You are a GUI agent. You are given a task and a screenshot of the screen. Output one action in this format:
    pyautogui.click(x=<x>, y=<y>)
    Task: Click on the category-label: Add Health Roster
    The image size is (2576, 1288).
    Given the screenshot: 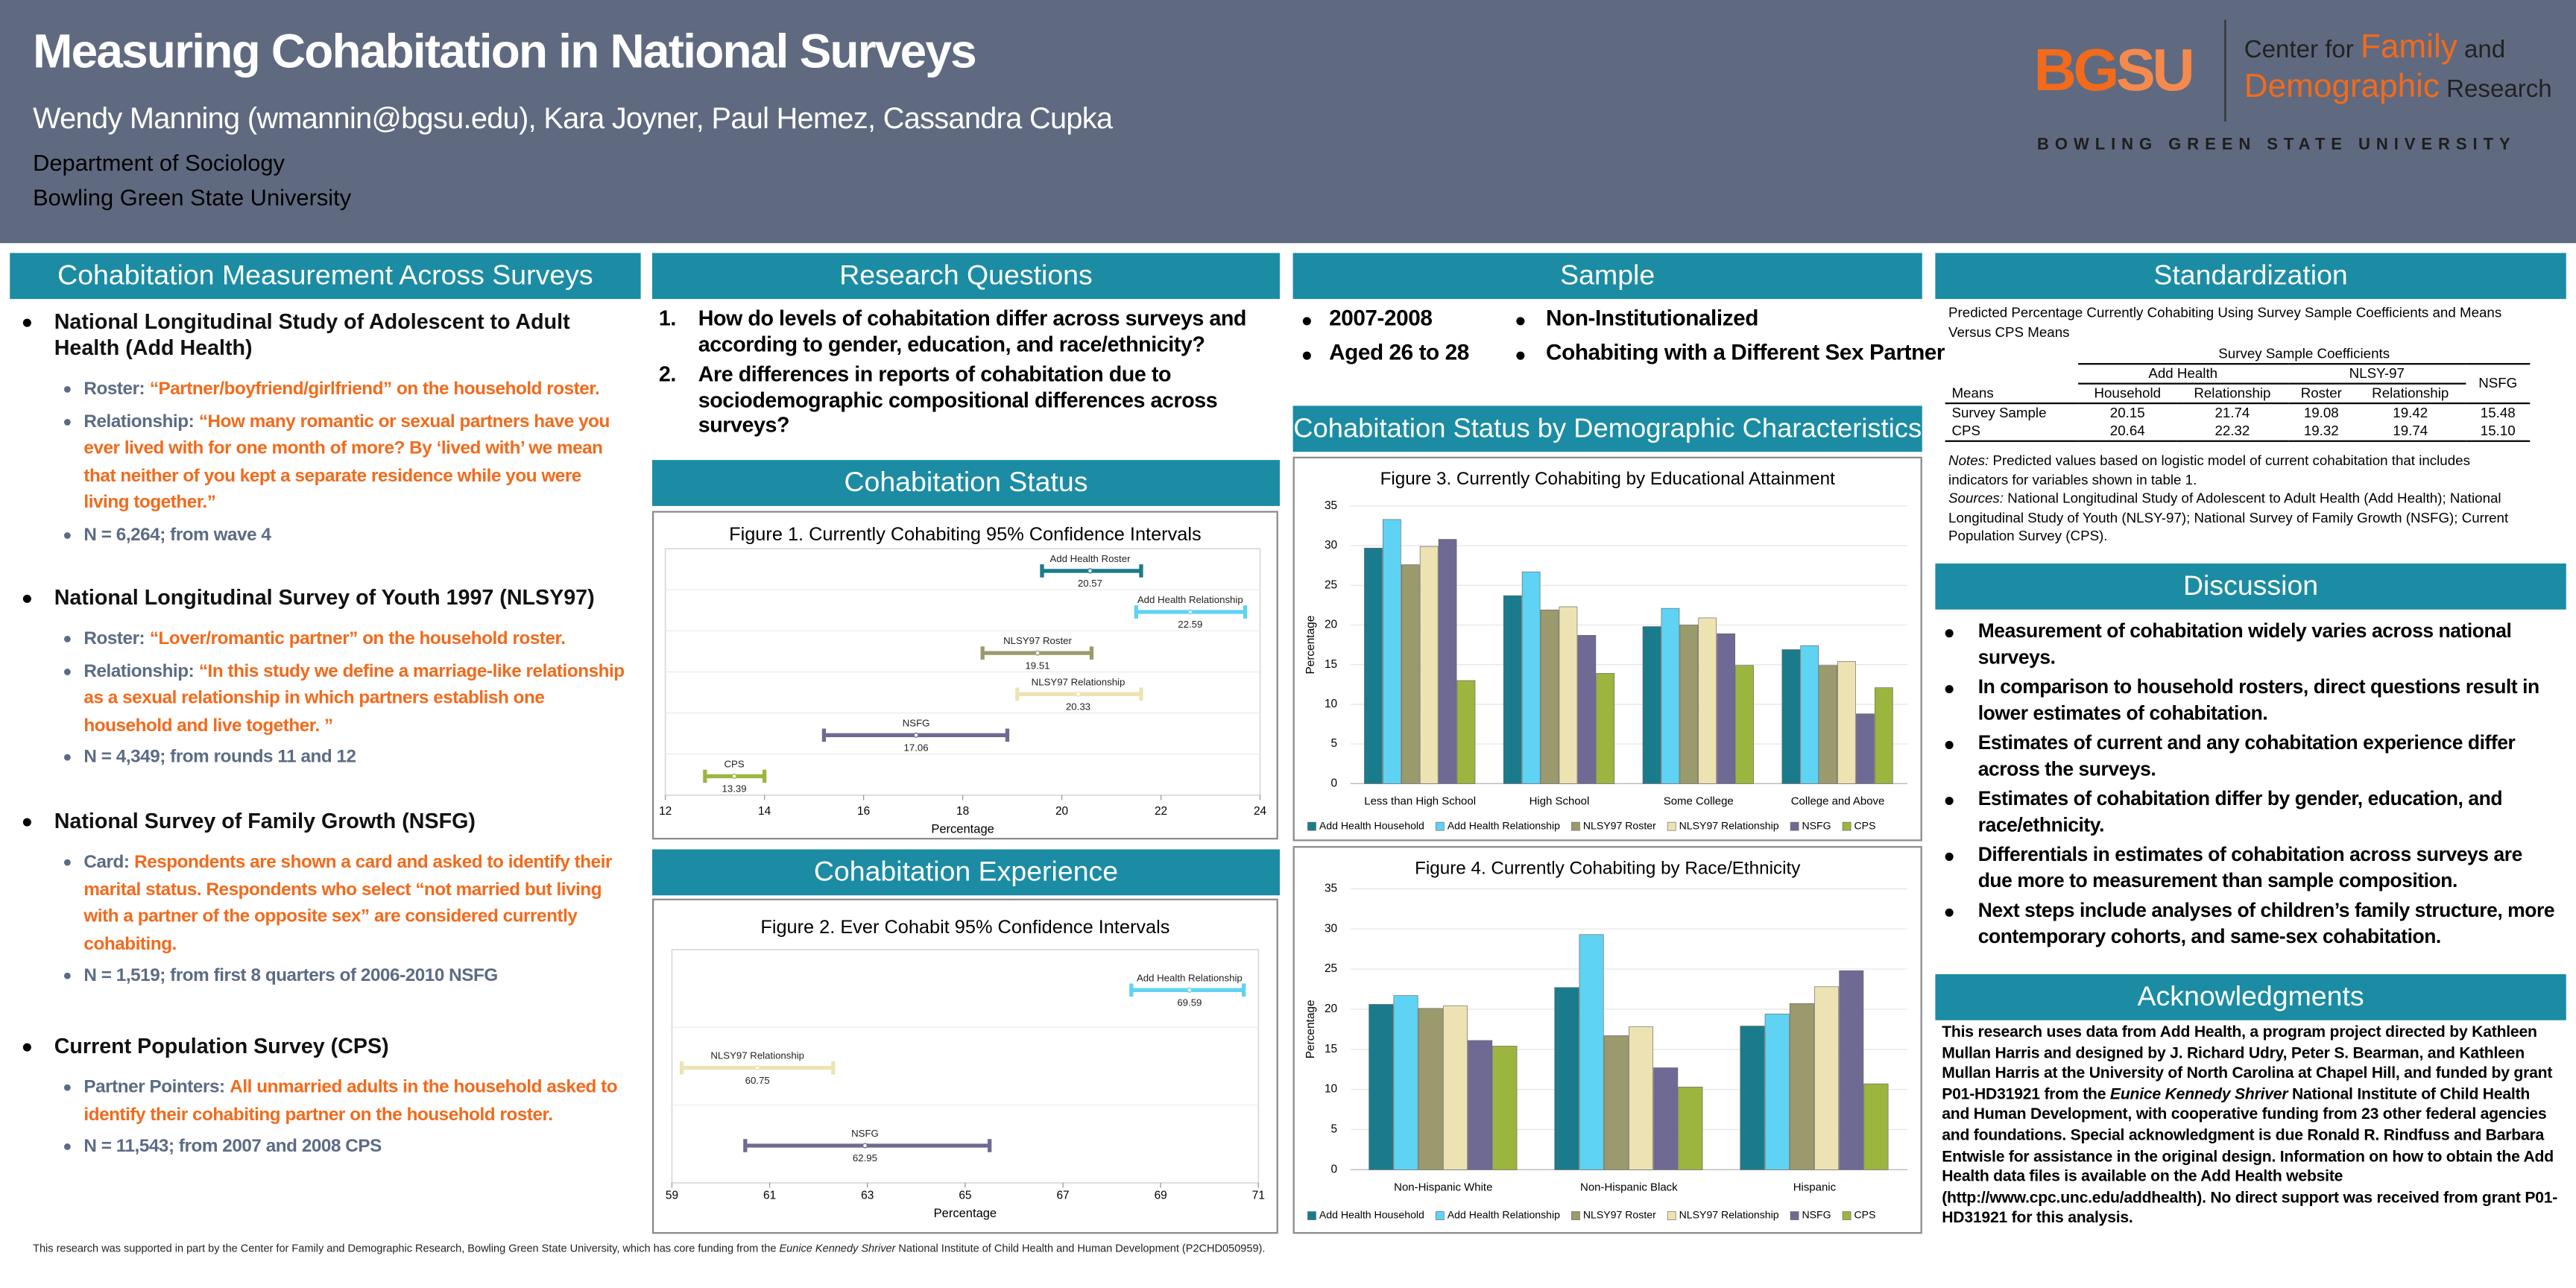 What is the action you would take?
    pyautogui.click(x=1090, y=558)
    